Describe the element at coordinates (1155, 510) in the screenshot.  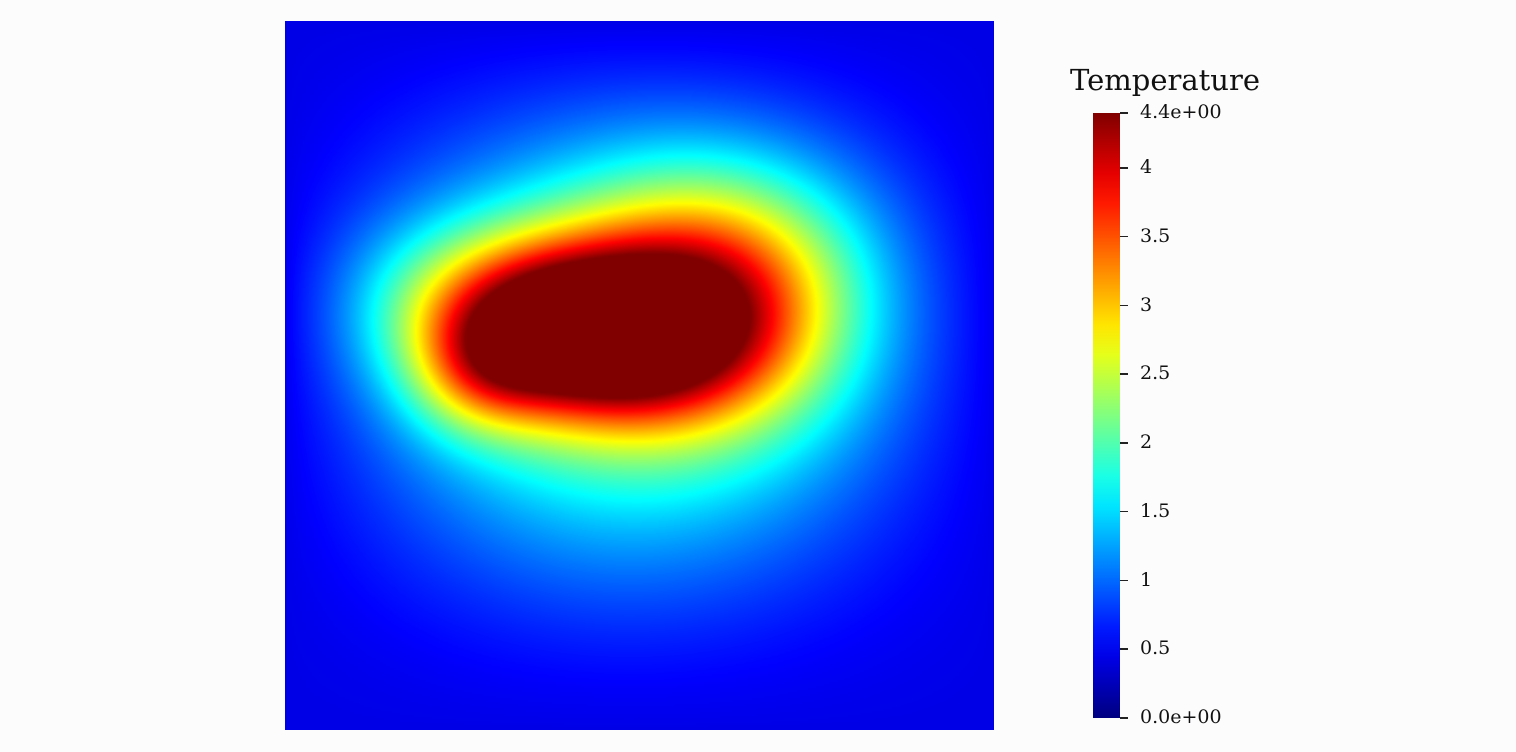
I see `colorbar-tick-label: 1.5` at that location.